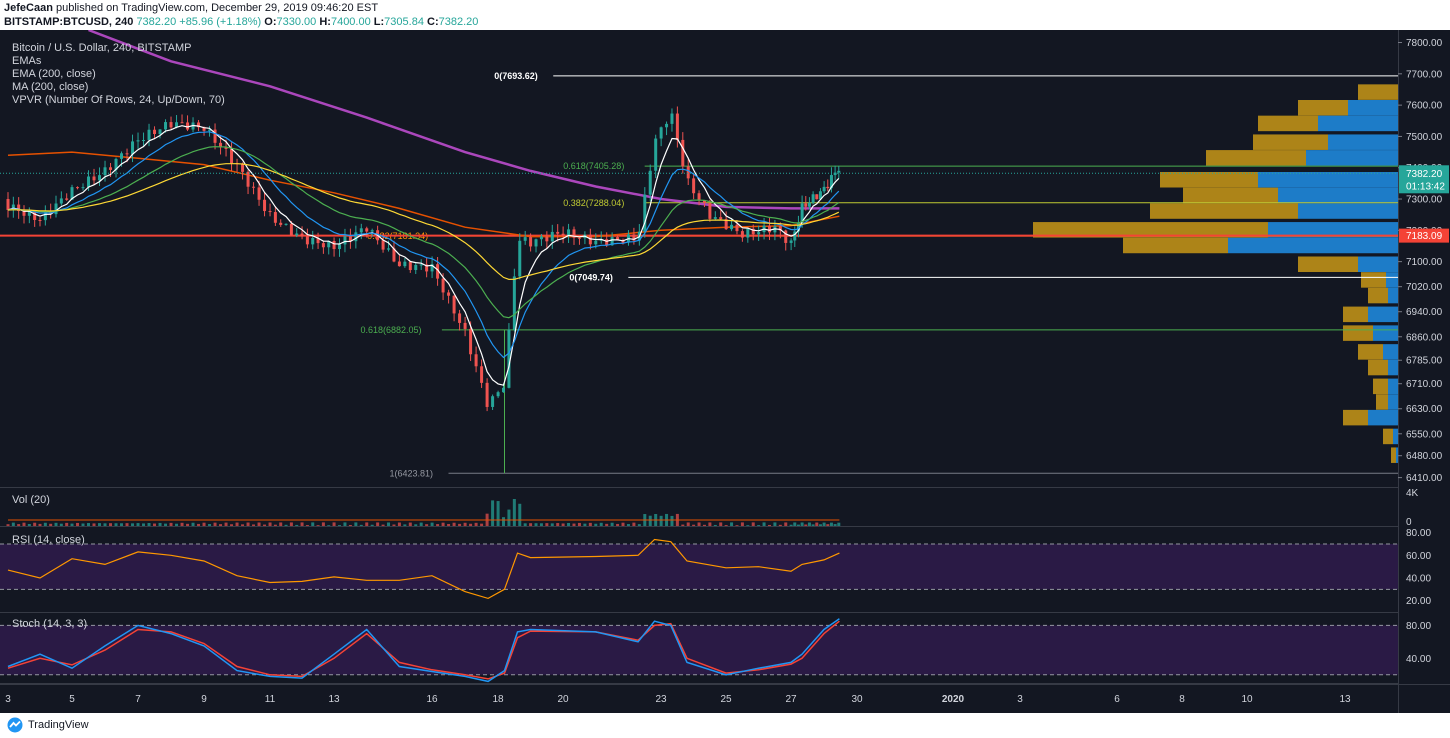  Describe the element at coordinates (27, 61) in the screenshot. I see `legend-item-emas: EMAs` at that location.